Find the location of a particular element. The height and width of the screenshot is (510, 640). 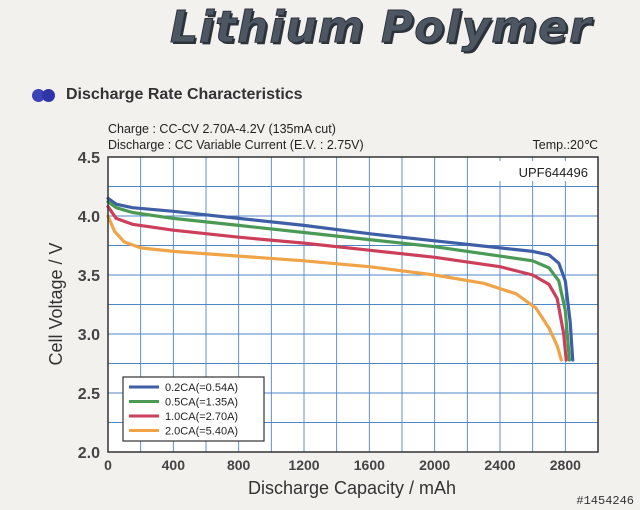

x-axis-label: Discharge Capacity / mAh is located at coordinates (352, 488).